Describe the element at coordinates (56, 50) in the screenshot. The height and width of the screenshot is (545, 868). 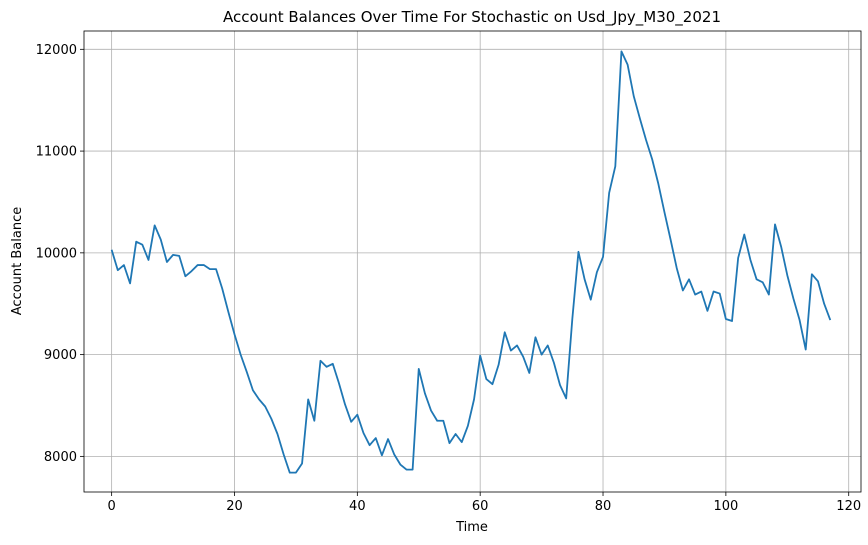
I see `y-tick-label: 12000` at that location.